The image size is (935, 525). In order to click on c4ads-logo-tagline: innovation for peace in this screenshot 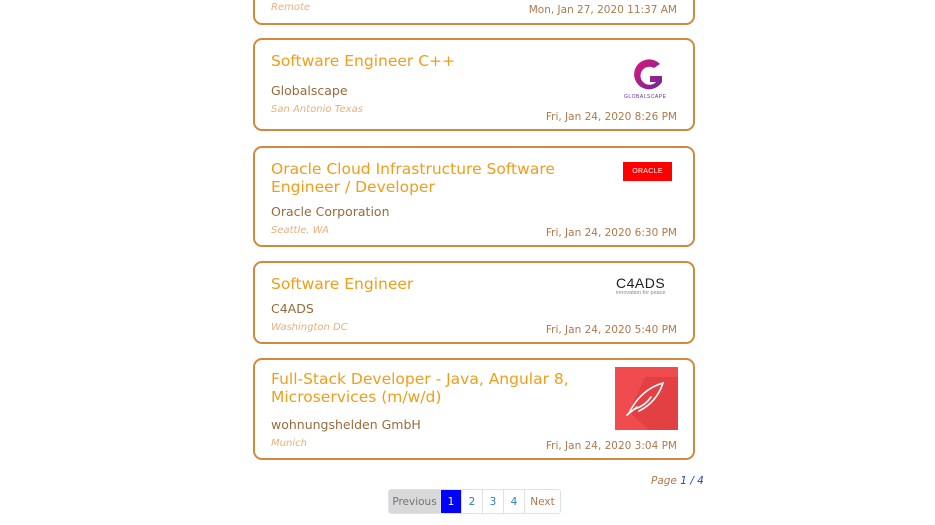, I will do `click(641, 293)`.